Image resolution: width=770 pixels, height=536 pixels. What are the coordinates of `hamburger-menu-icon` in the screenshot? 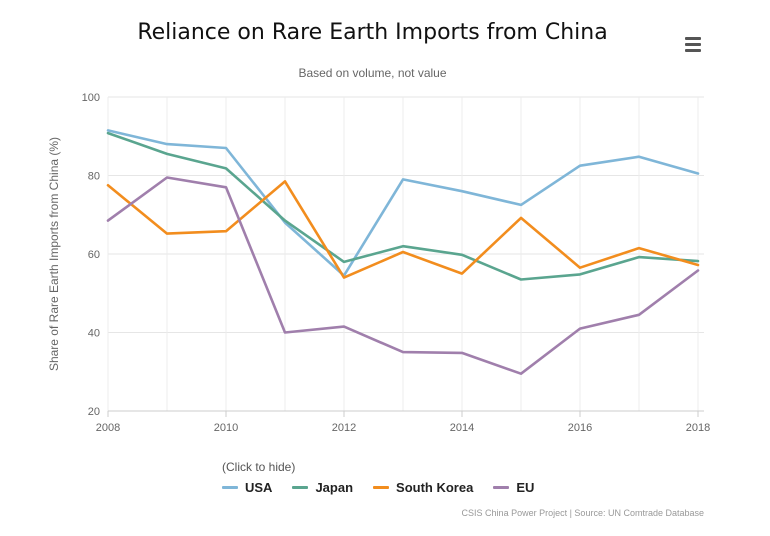 It's located at (694, 44).